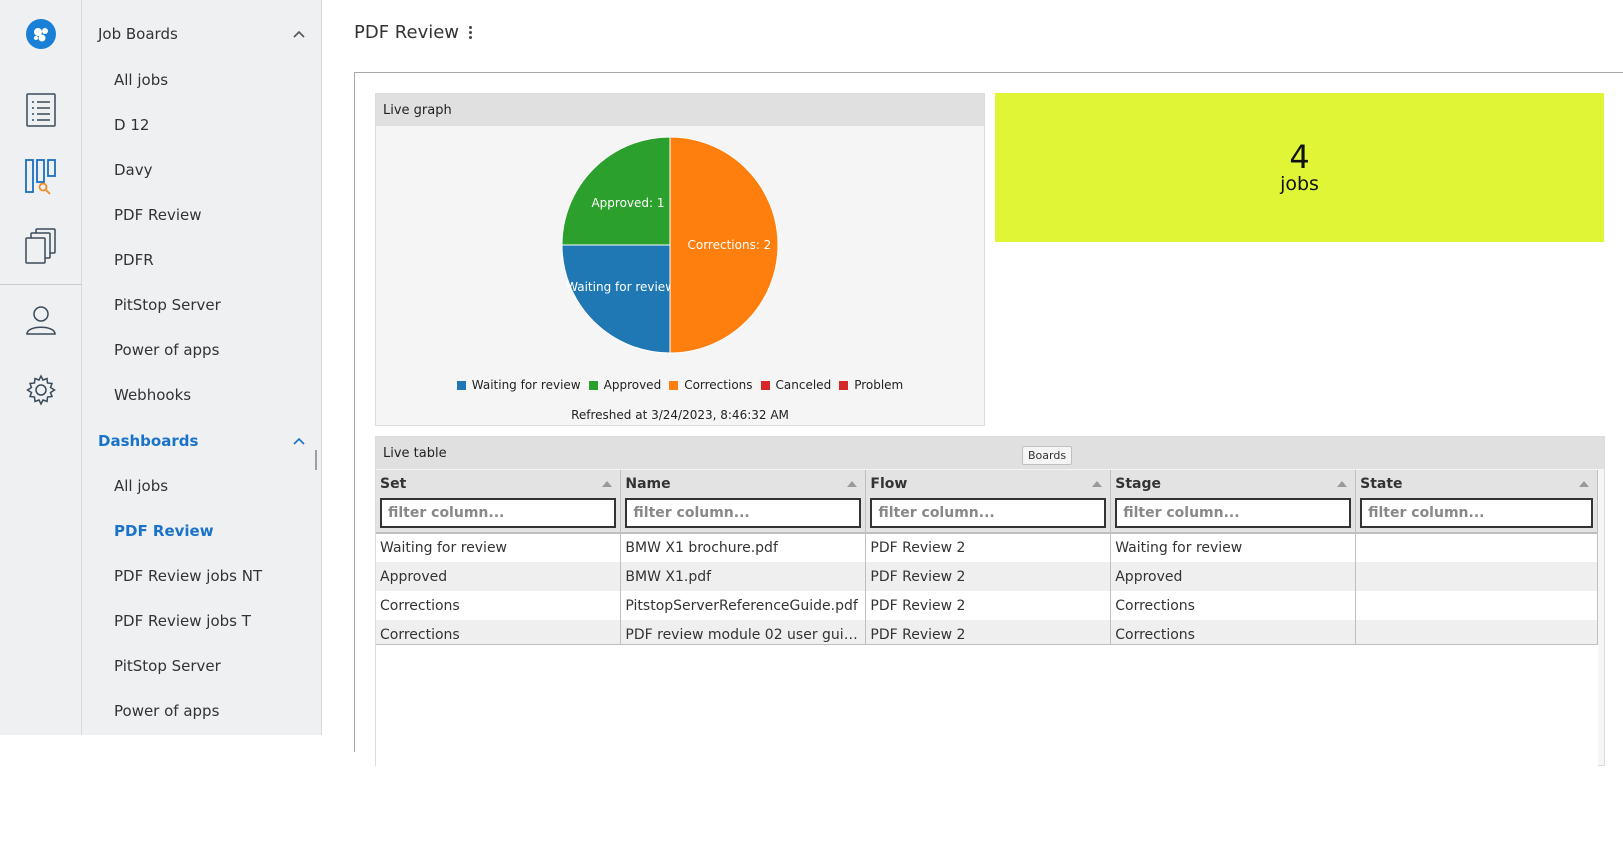 The image size is (1623, 844). What do you see at coordinates (1233, 547) in the screenshot?
I see `cell-stage: Waiting for review` at bounding box center [1233, 547].